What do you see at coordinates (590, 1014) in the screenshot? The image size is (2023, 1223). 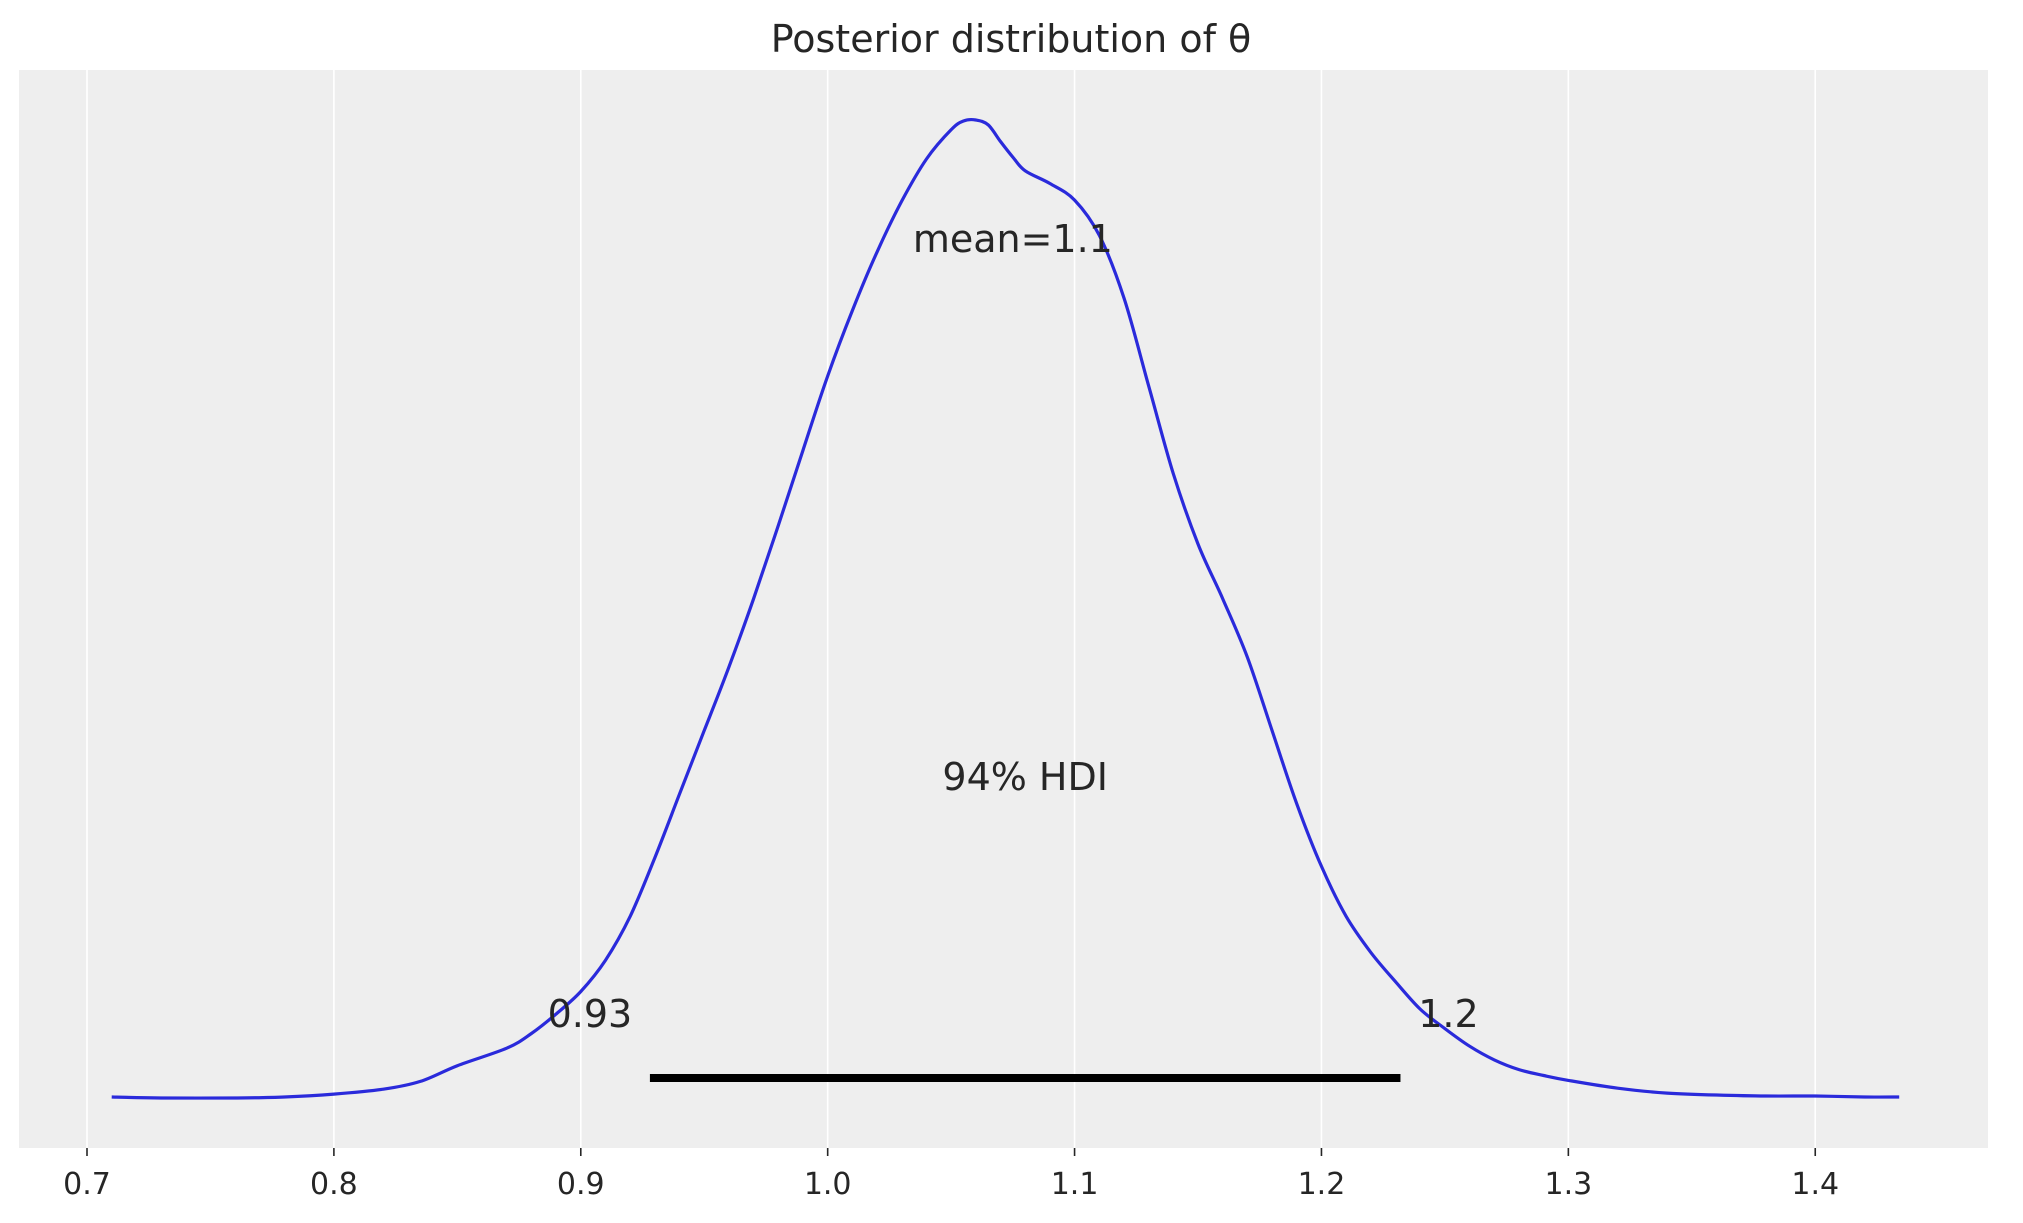 I see `hdi-low-label: 0.93` at bounding box center [590, 1014].